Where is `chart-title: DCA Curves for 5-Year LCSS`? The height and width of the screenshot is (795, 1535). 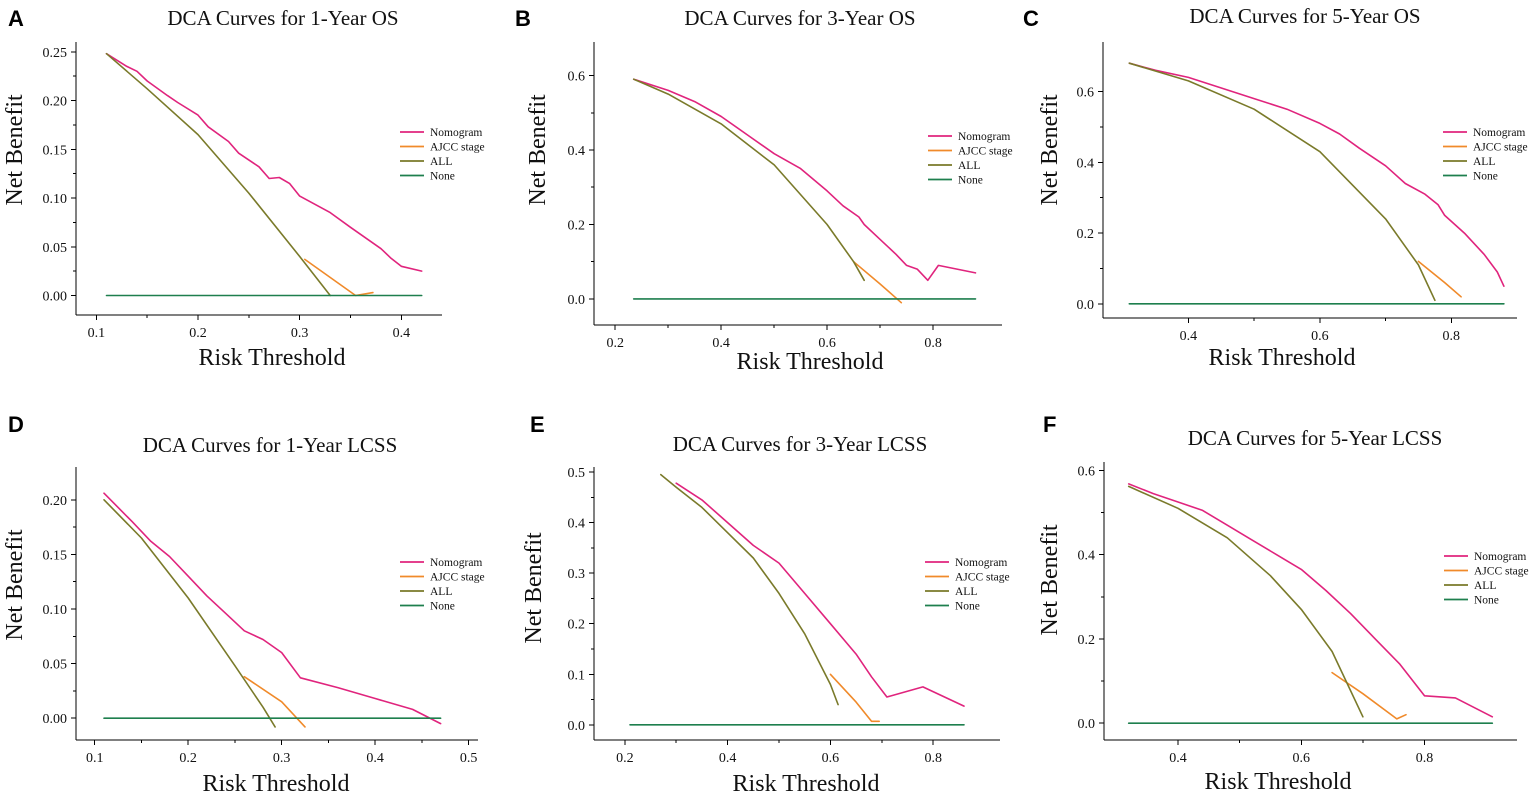 chart-title: DCA Curves for 5-Year LCSS is located at coordinates (1315, 438).